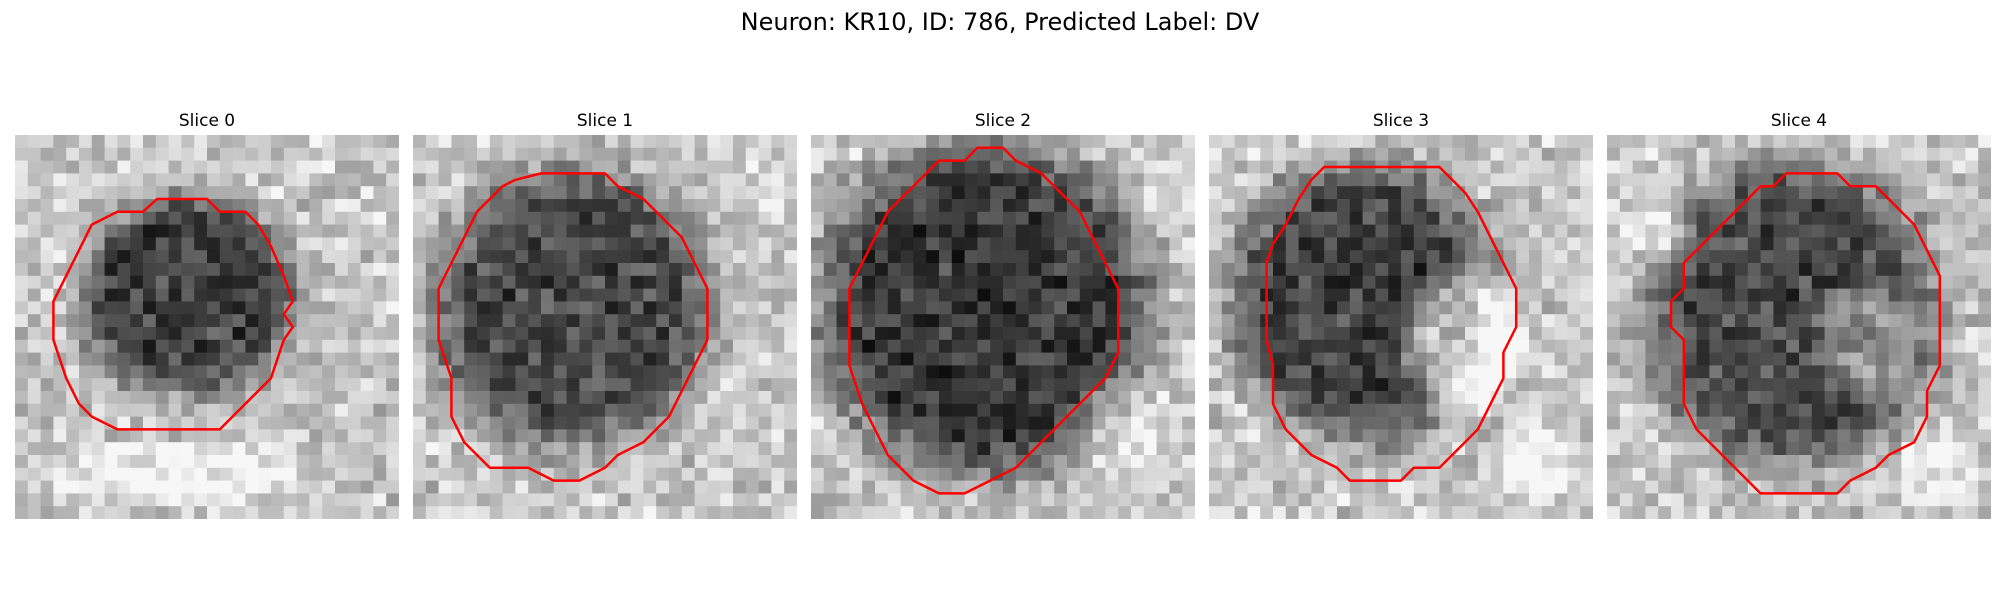 Image resolution: width=2000 pixels, height=600 pixels. I want to click on slice-title: Slice 2, so click(1003, 121).